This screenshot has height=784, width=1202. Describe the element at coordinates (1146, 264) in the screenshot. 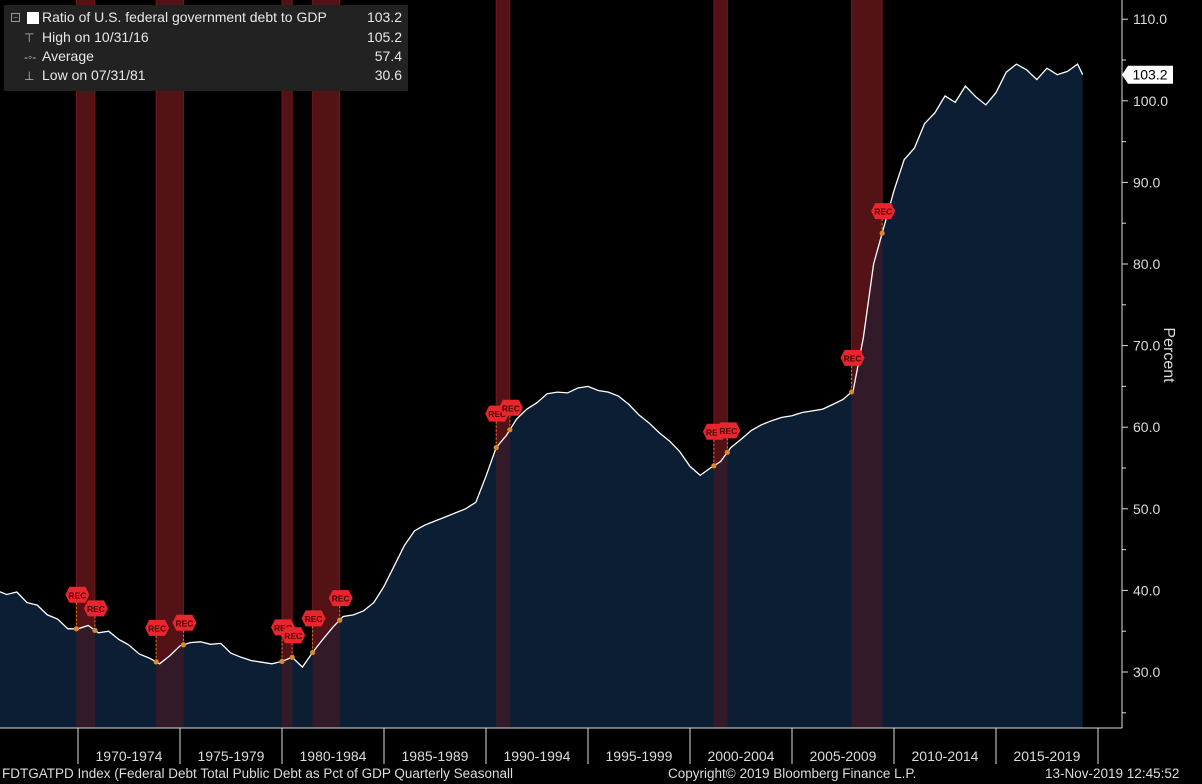

I see `y-tick-label: 80.0` at that location.